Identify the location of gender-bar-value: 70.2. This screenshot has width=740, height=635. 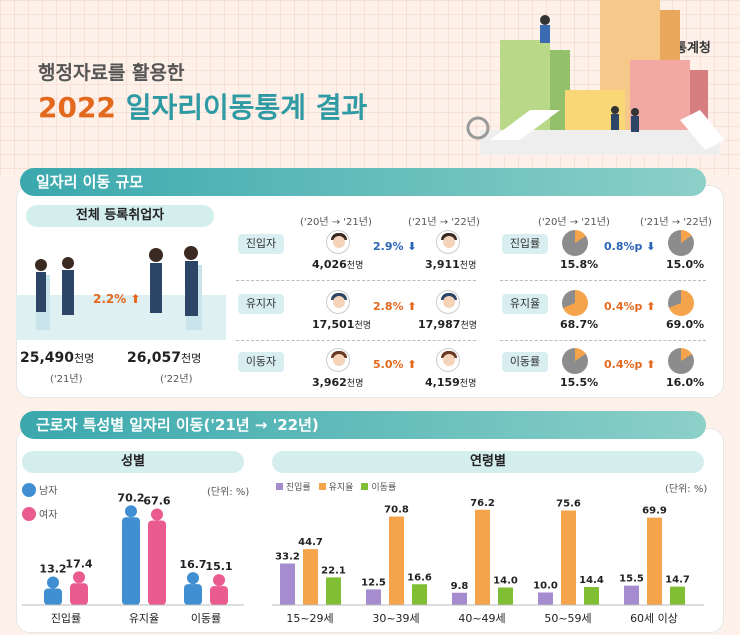
(130, 497).